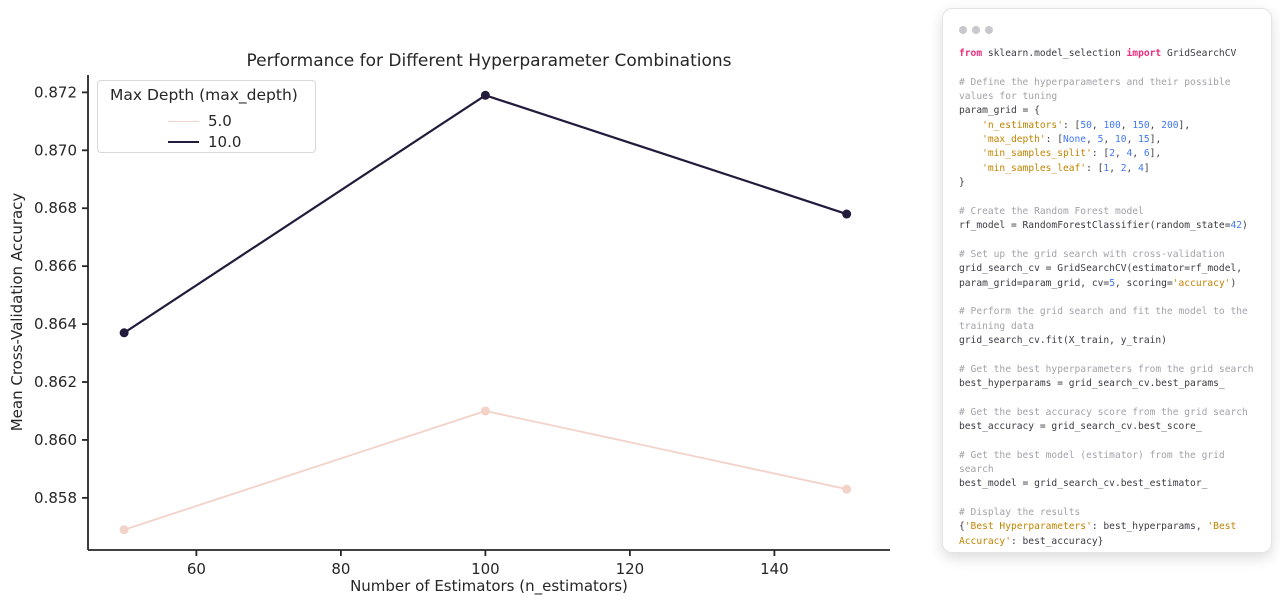  What do you see at coordinates (1111, 97) in the screenshot?
I see `code-line: values for tuning` at bounding box center [1111, 97].